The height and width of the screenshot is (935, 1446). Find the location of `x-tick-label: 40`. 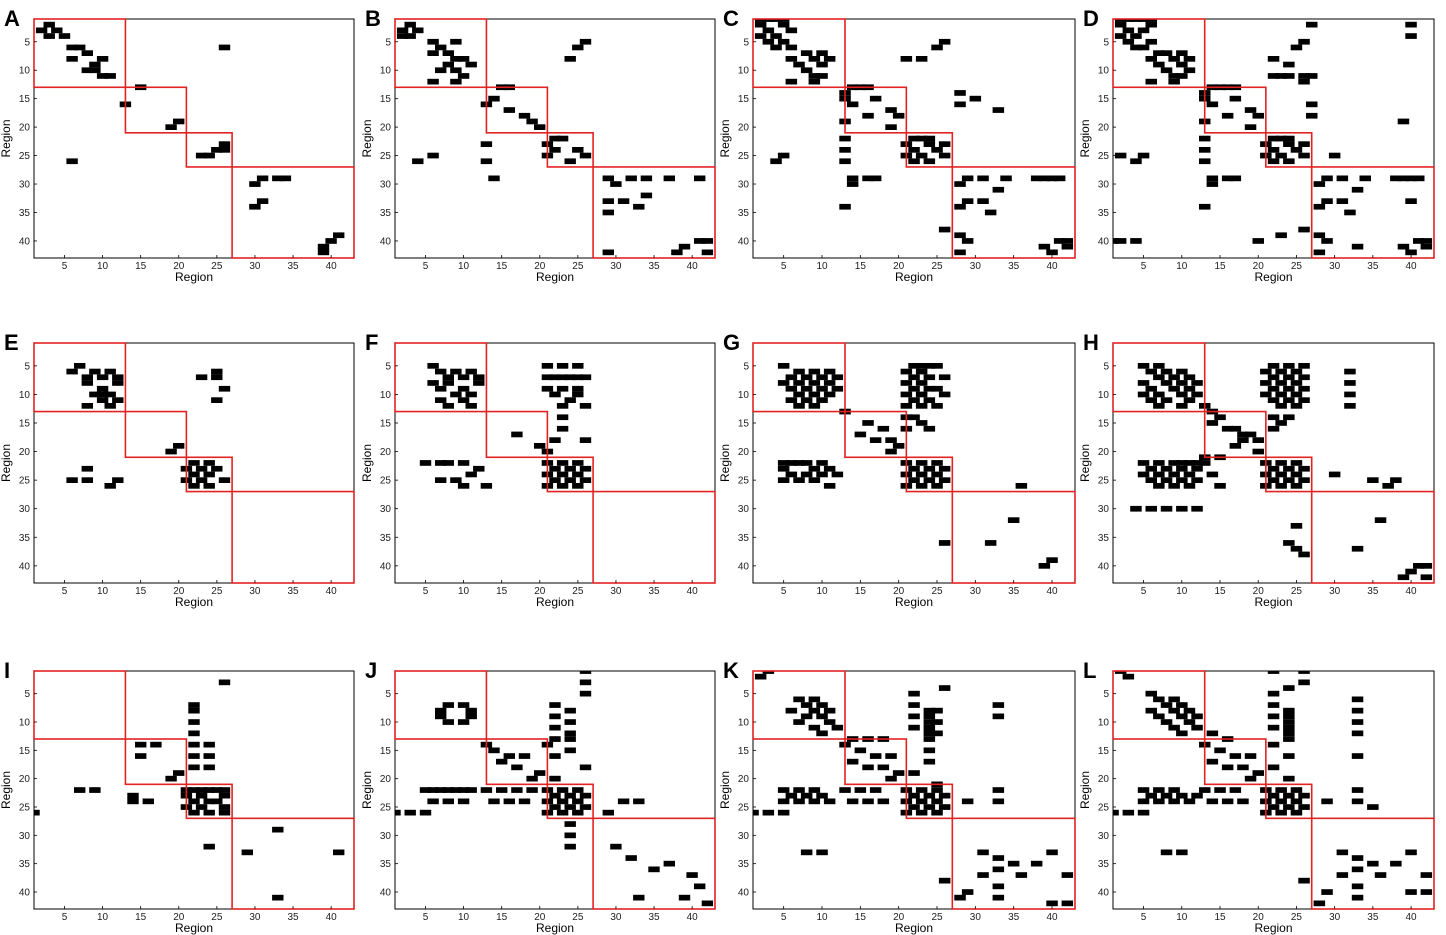

x-tick-label: 40 is located at coordinates (332, 266).